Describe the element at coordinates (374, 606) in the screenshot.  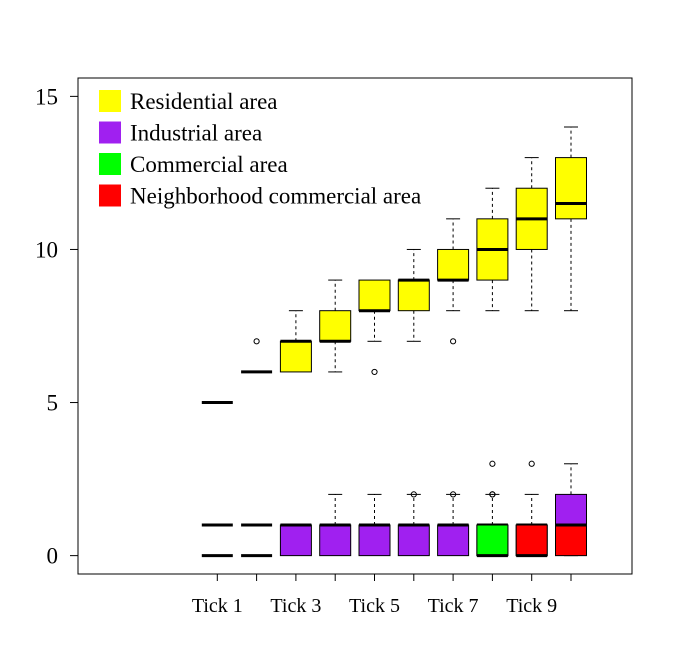
I see `x-tick-label: Tick 5` at that location.